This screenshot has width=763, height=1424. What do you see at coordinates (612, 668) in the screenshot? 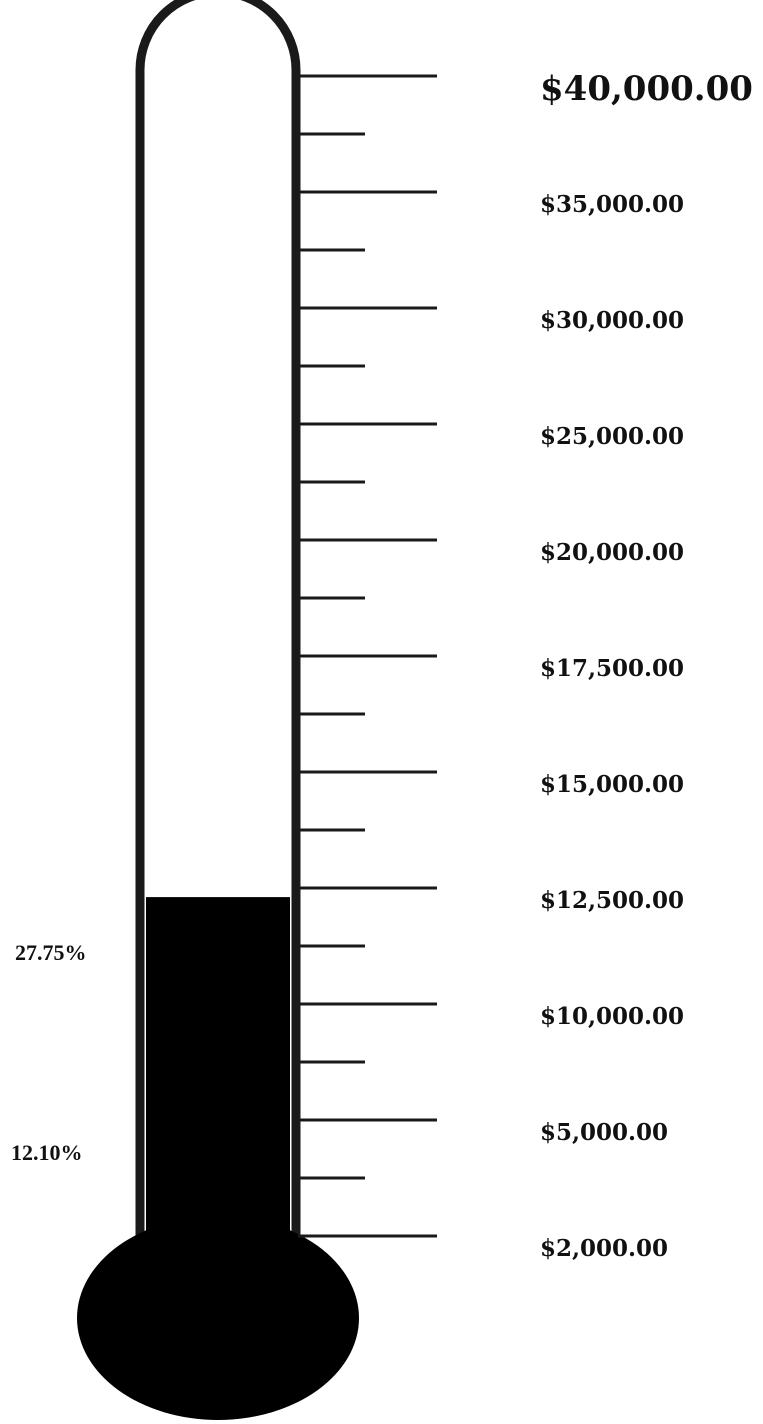
I see `tick-label: $17,500.00` at bounding box center [612, 668].